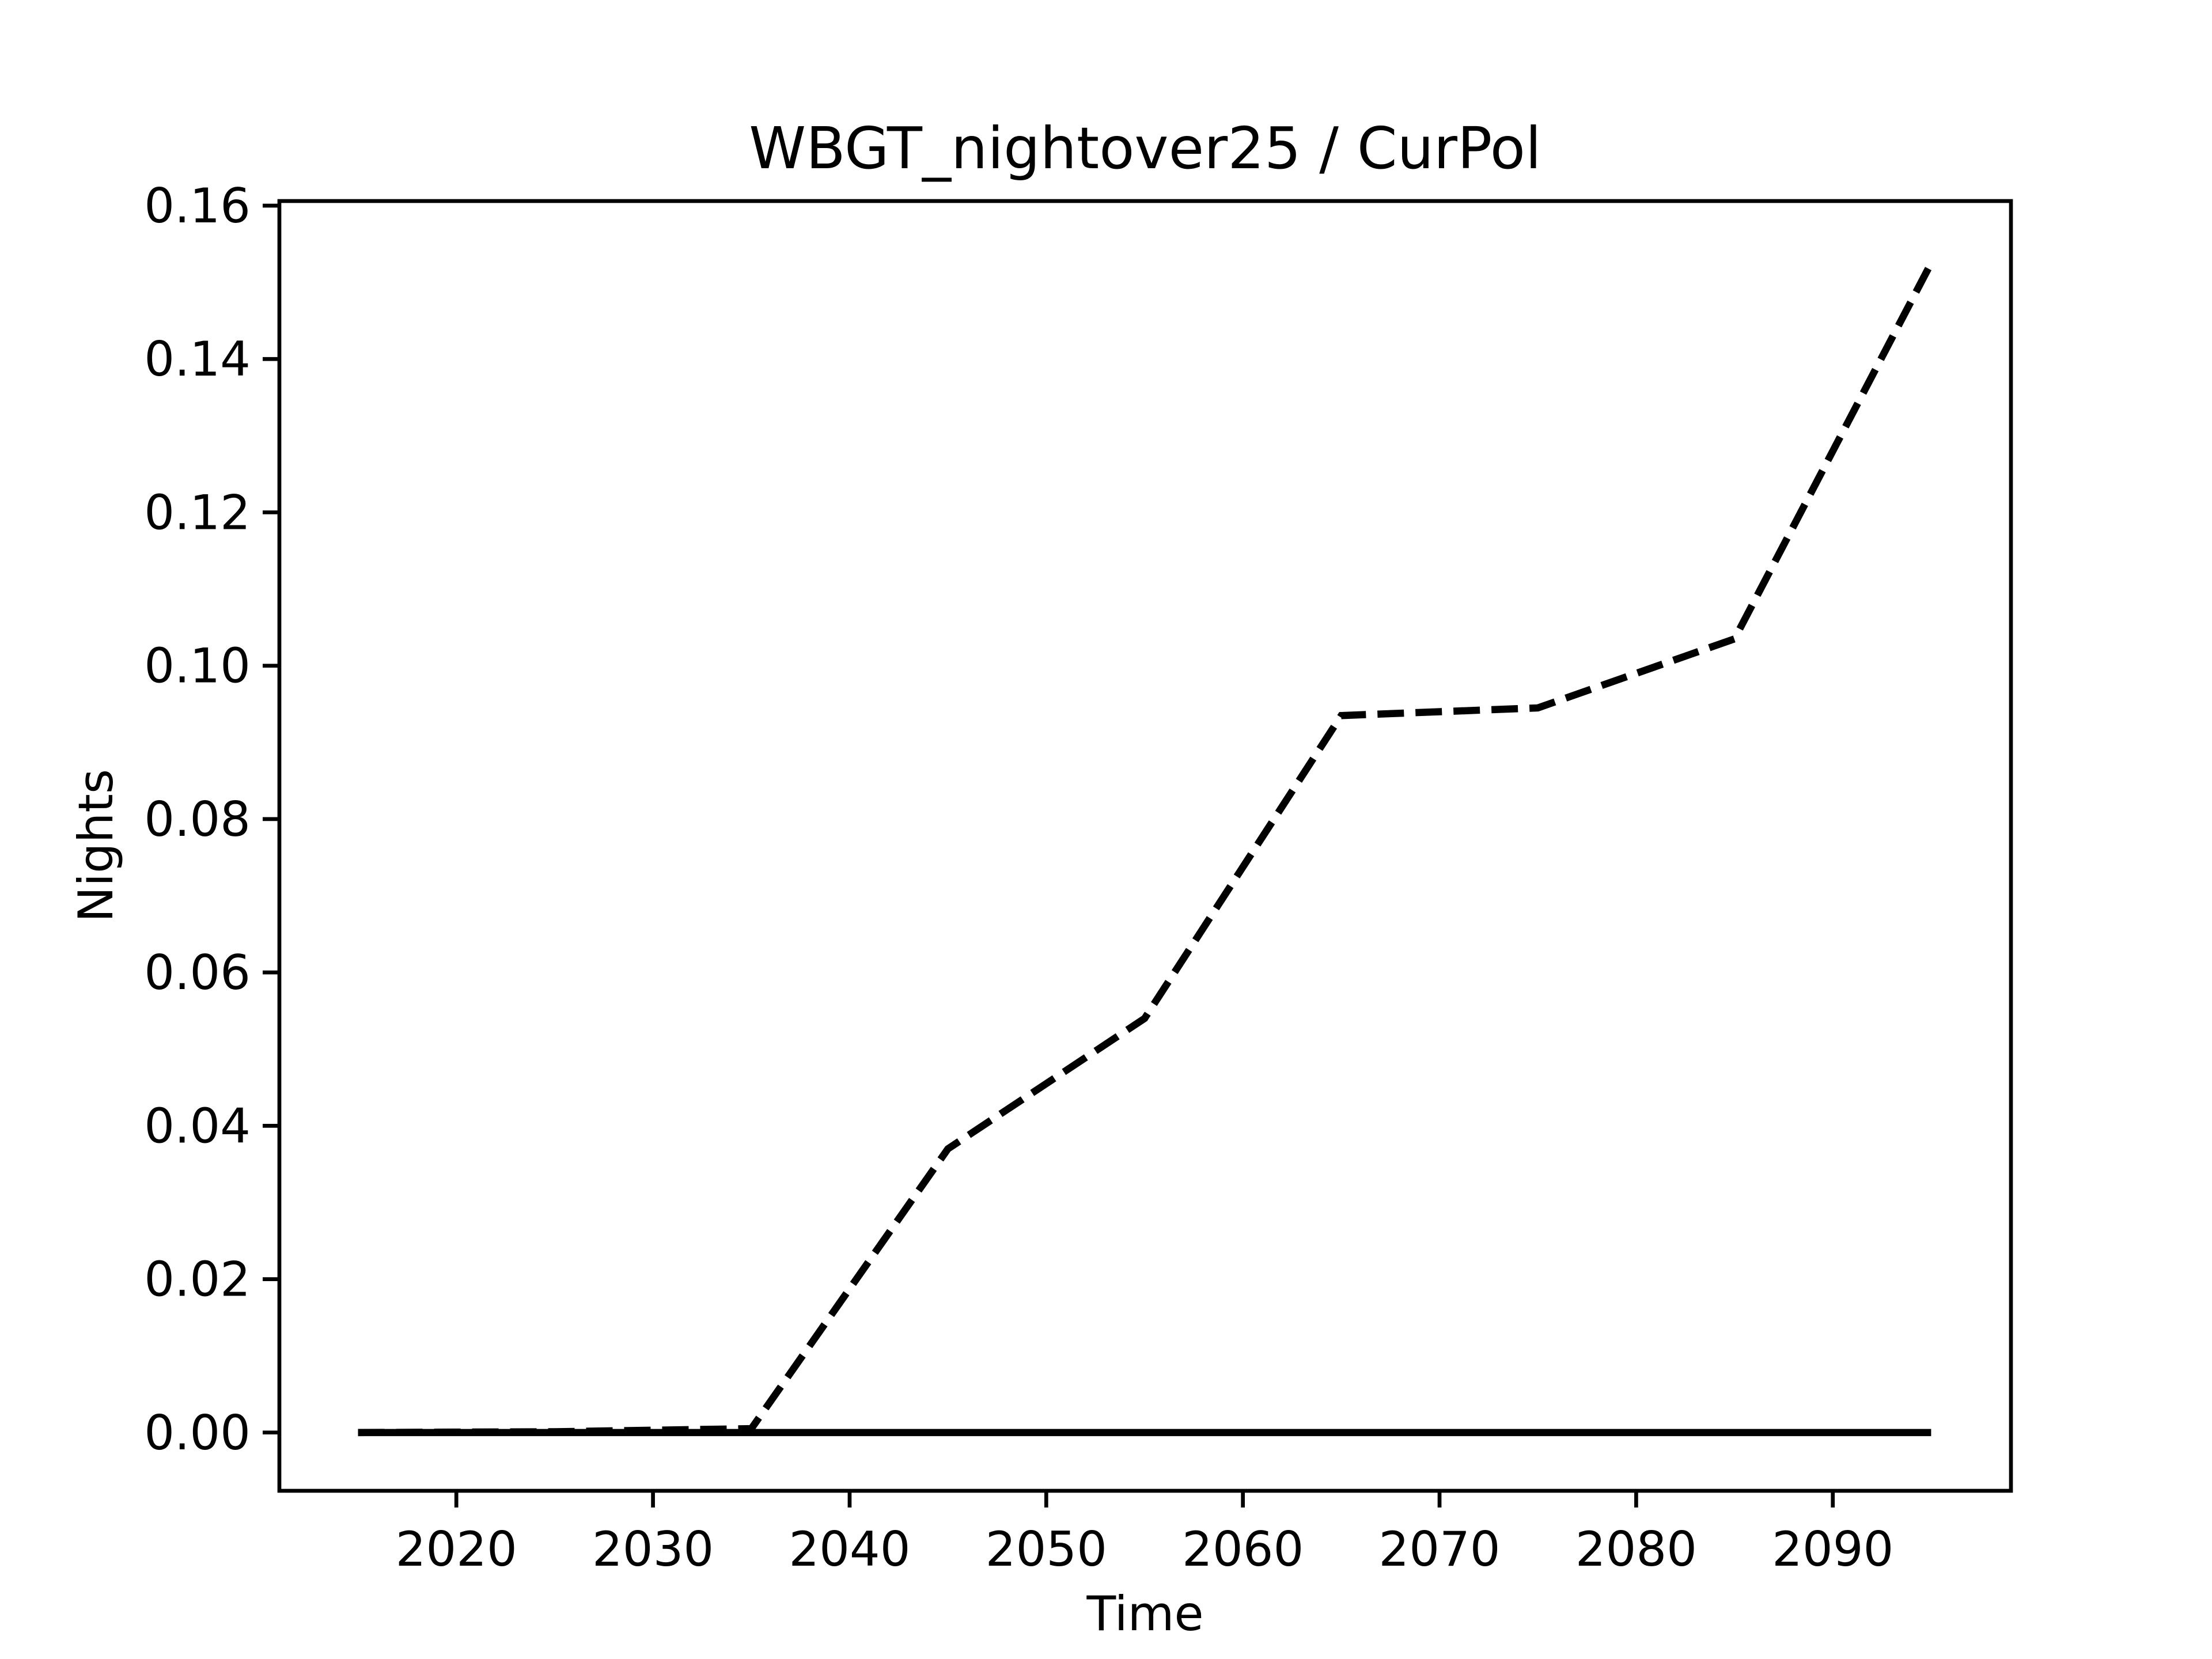 Image resolution: width=2212 pixels, height=1659 pixels. Describe the element at coordinates (1636, 1549) in the screenshot. I see `x-tick-label: 2080` at that location.